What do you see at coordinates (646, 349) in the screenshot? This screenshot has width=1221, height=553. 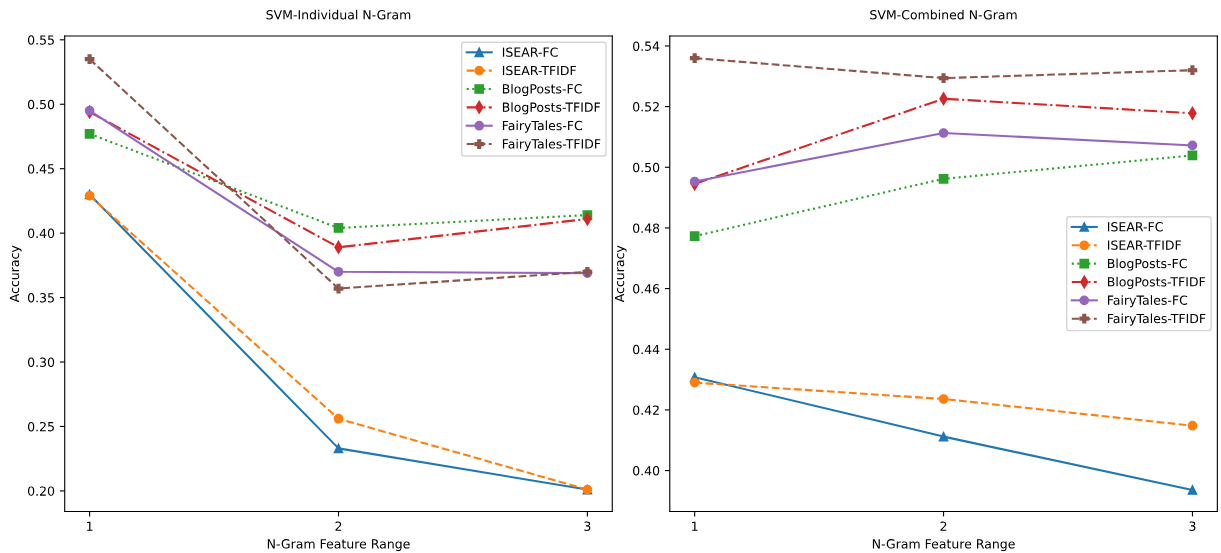 I see `y-tick-label: 0.44` at bounding box center [646, 349].